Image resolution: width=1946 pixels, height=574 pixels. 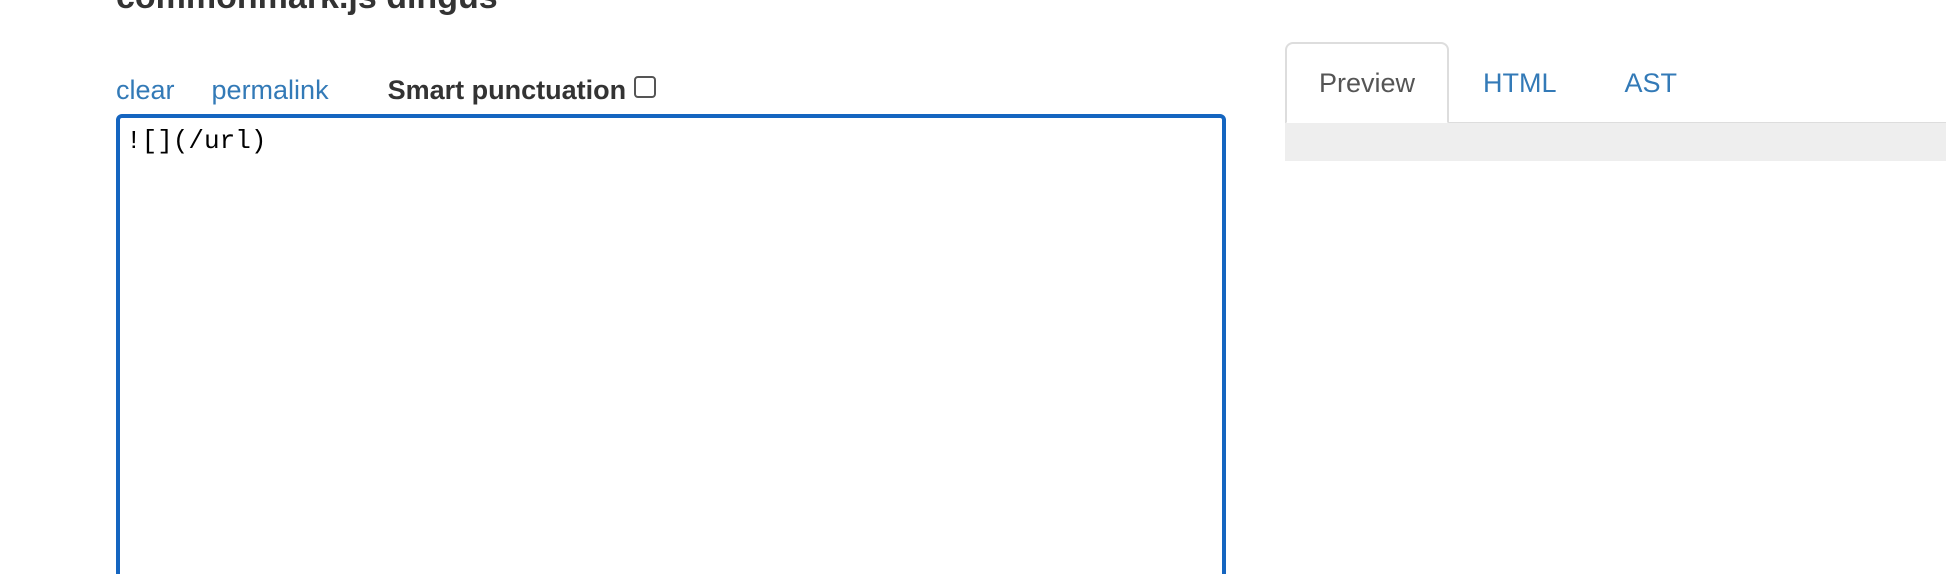 I want to click on clear-link: clear, so click(x=145, y=89).